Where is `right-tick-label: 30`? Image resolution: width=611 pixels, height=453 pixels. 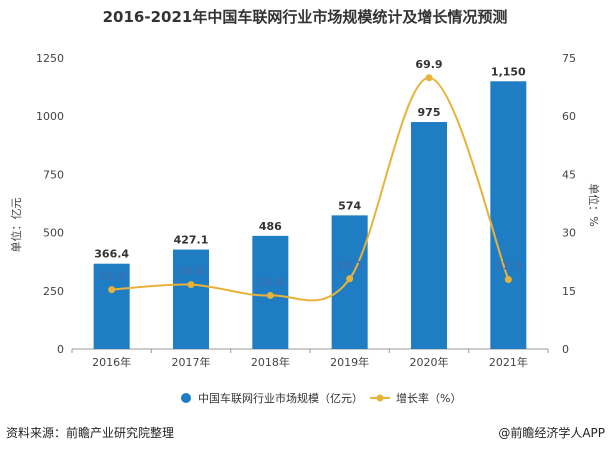 right-tick-label: 30 is located at coordinates (569, 233).